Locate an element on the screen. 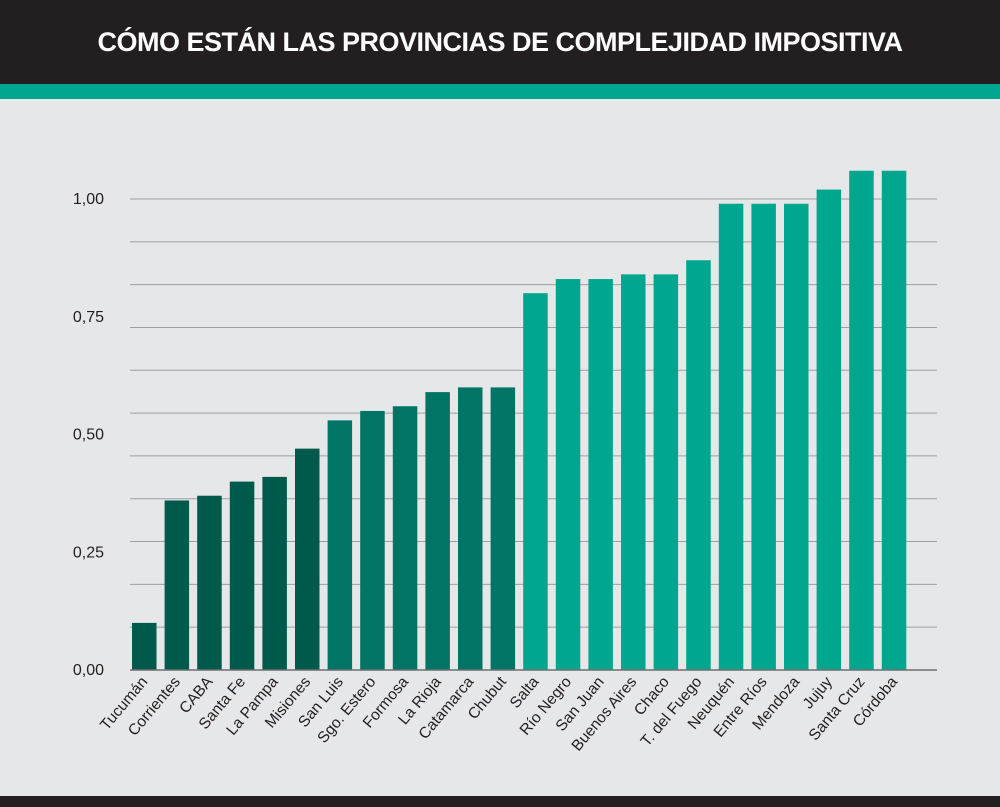 The height and width of the screenshot is (807, 1000). y-tick-label: 1,00 is located at coordinates (88, 199).